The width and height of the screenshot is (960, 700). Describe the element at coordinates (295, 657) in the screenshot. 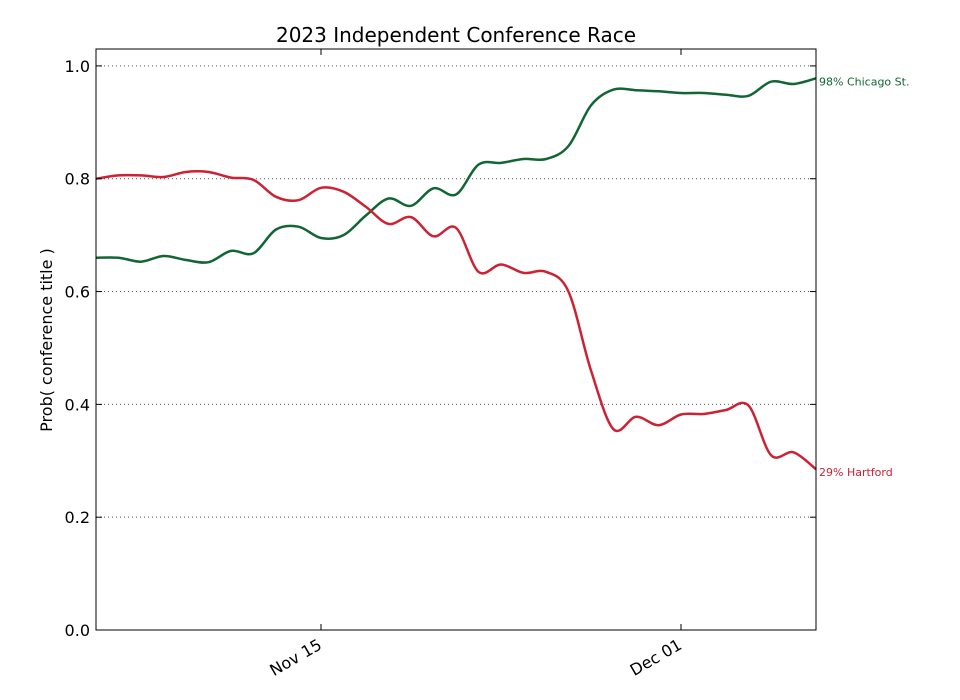

I see `x-tick-label: Nov 15` at that location.